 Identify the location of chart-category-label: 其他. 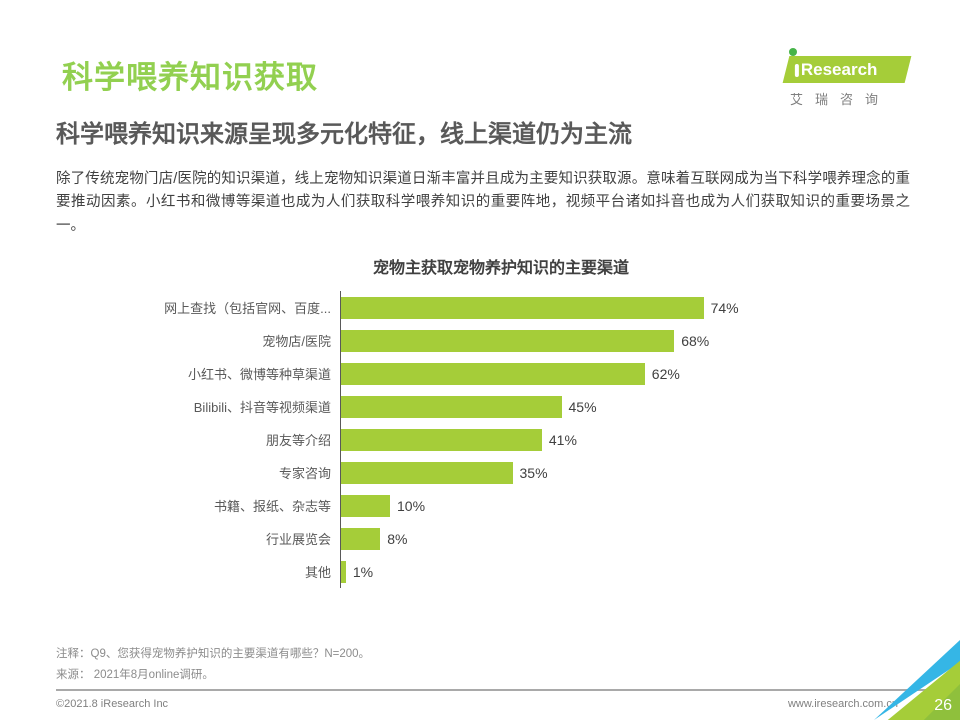
(317, 572).